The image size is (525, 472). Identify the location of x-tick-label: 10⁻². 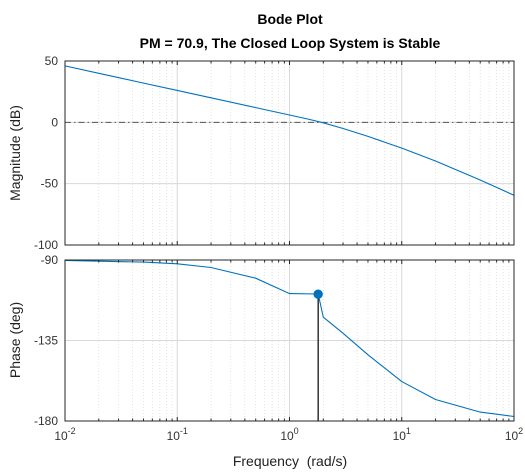
(64, 434).